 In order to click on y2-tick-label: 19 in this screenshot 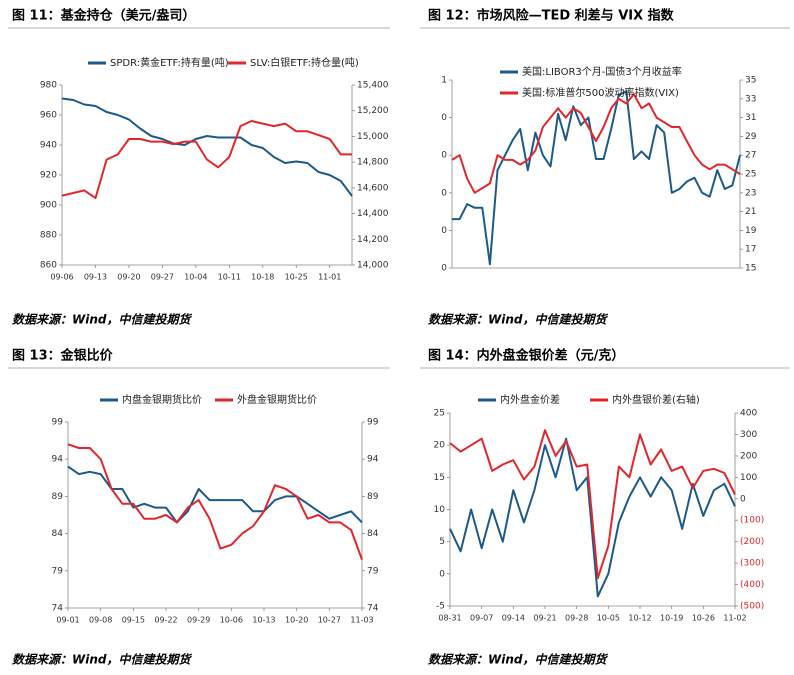, I will do `click(751, 231)`.